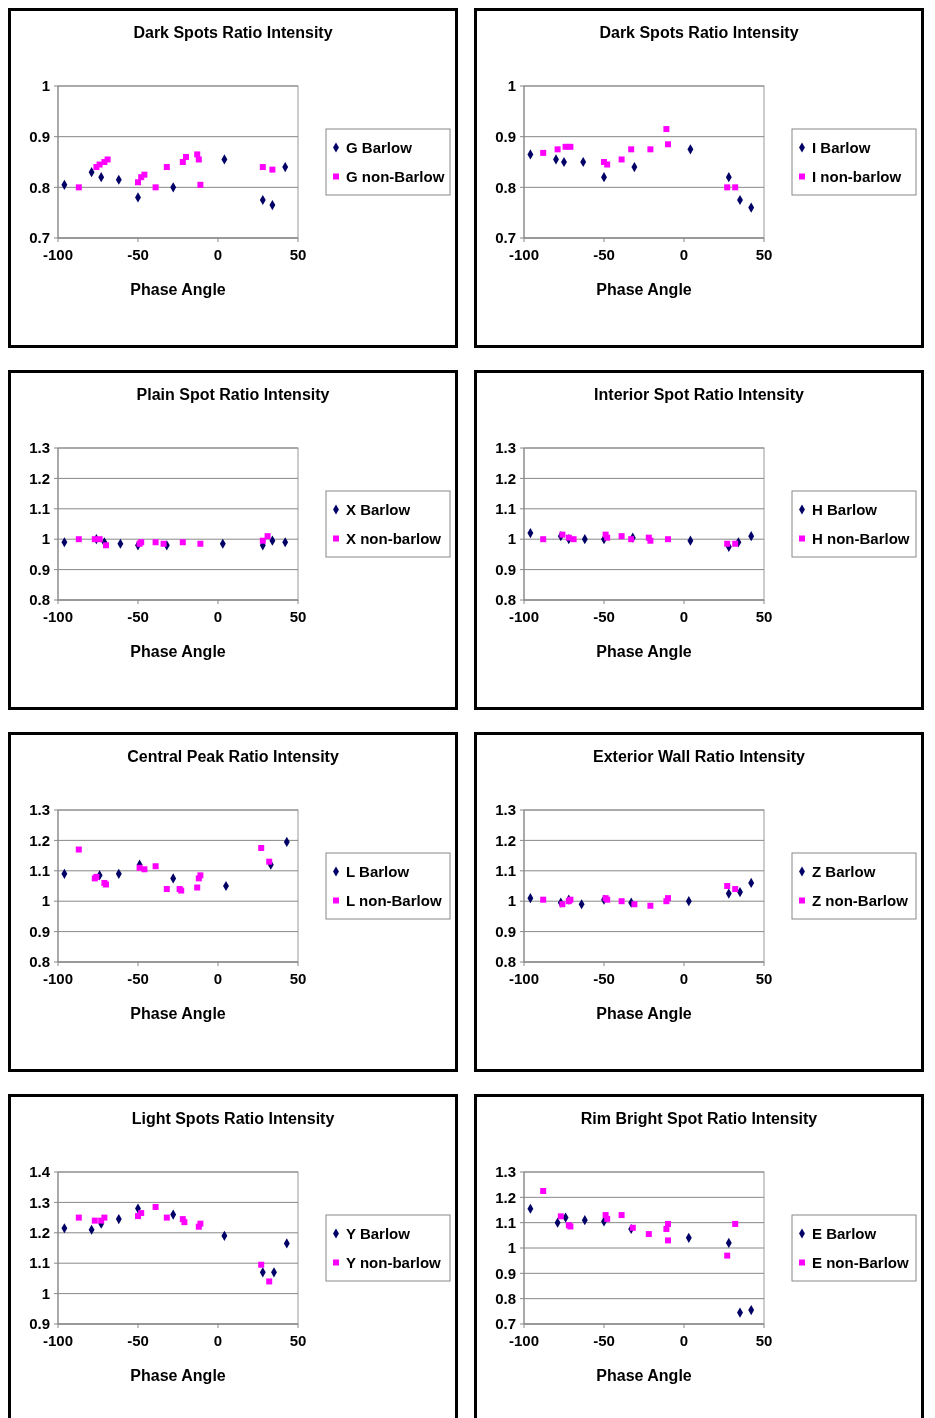 Image resolution: width=935 pixels, height=1418 pixels. Describe the element at coordinates (699, 756) in the screenshot. I see `chart-title: Exterior Wall Ratio Intensity` at that location.